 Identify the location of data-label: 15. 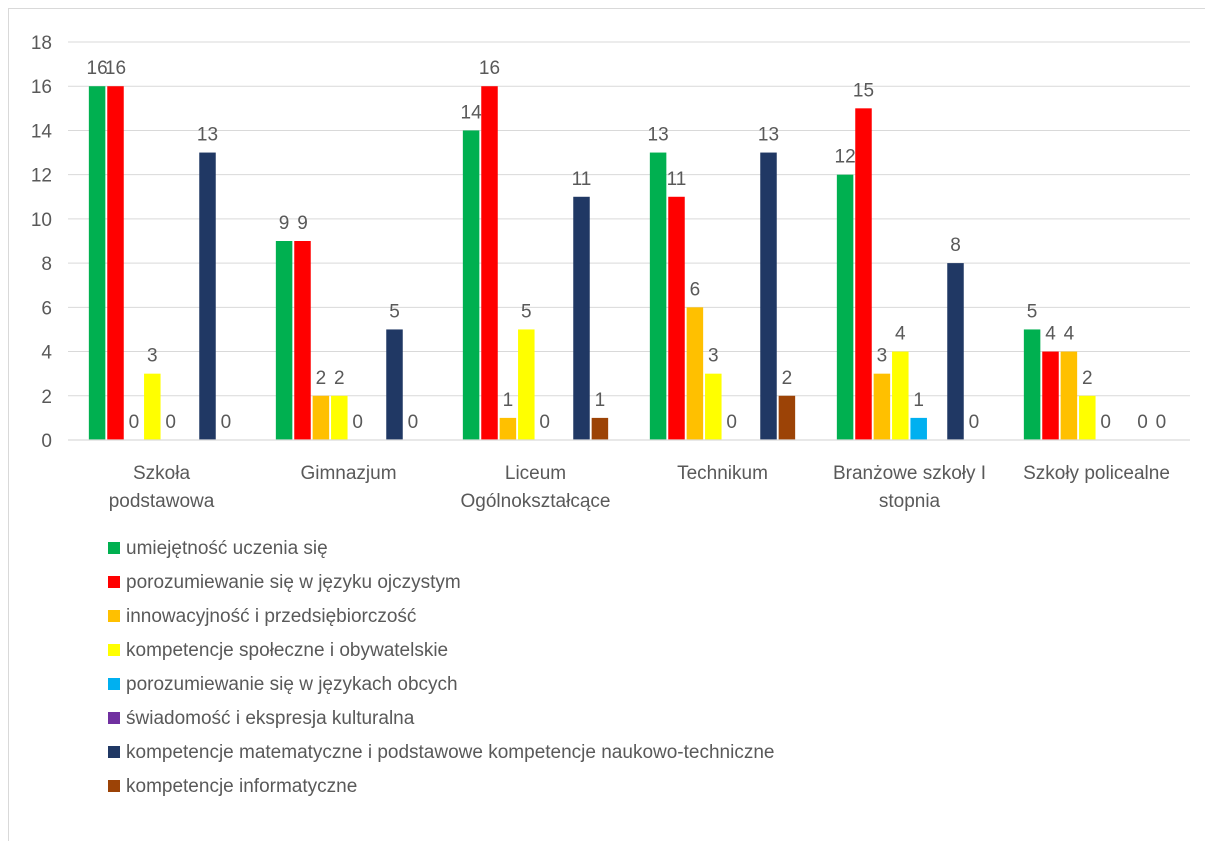
(863, 90).